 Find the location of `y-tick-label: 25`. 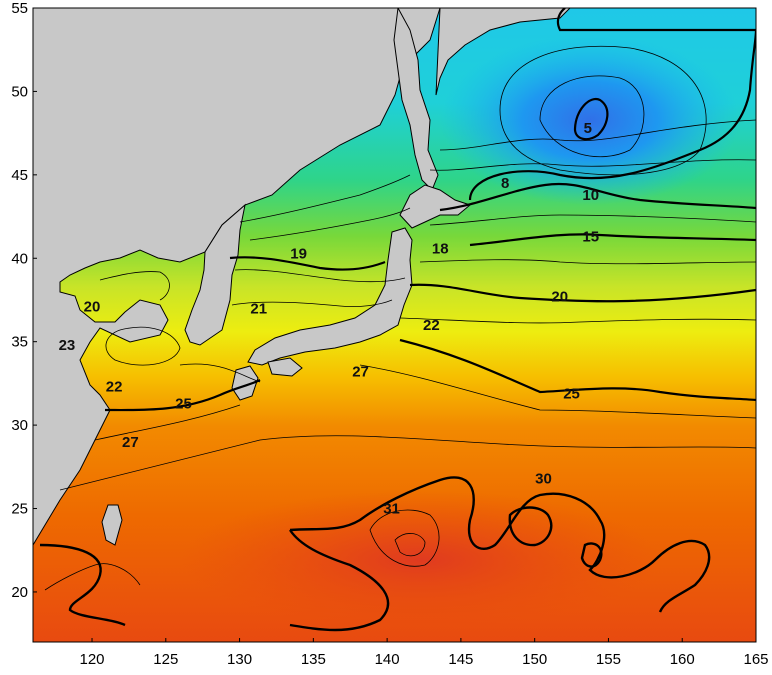

y-tick-label: 25 is located at coordinates (19, 509).